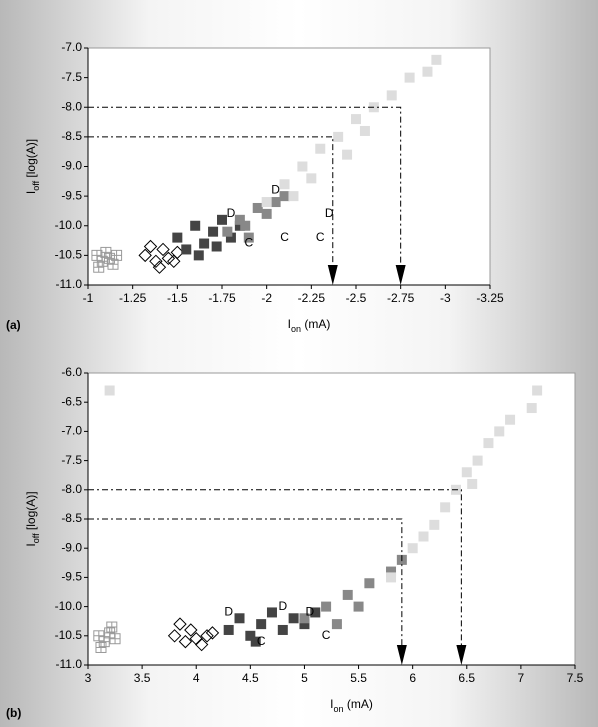 Image resolution: width=598 pixels, height=727 pixels. Describe the element at coordinates (71, 518) in the screenshot. I see `y-tick-label: -8.5` at that location.